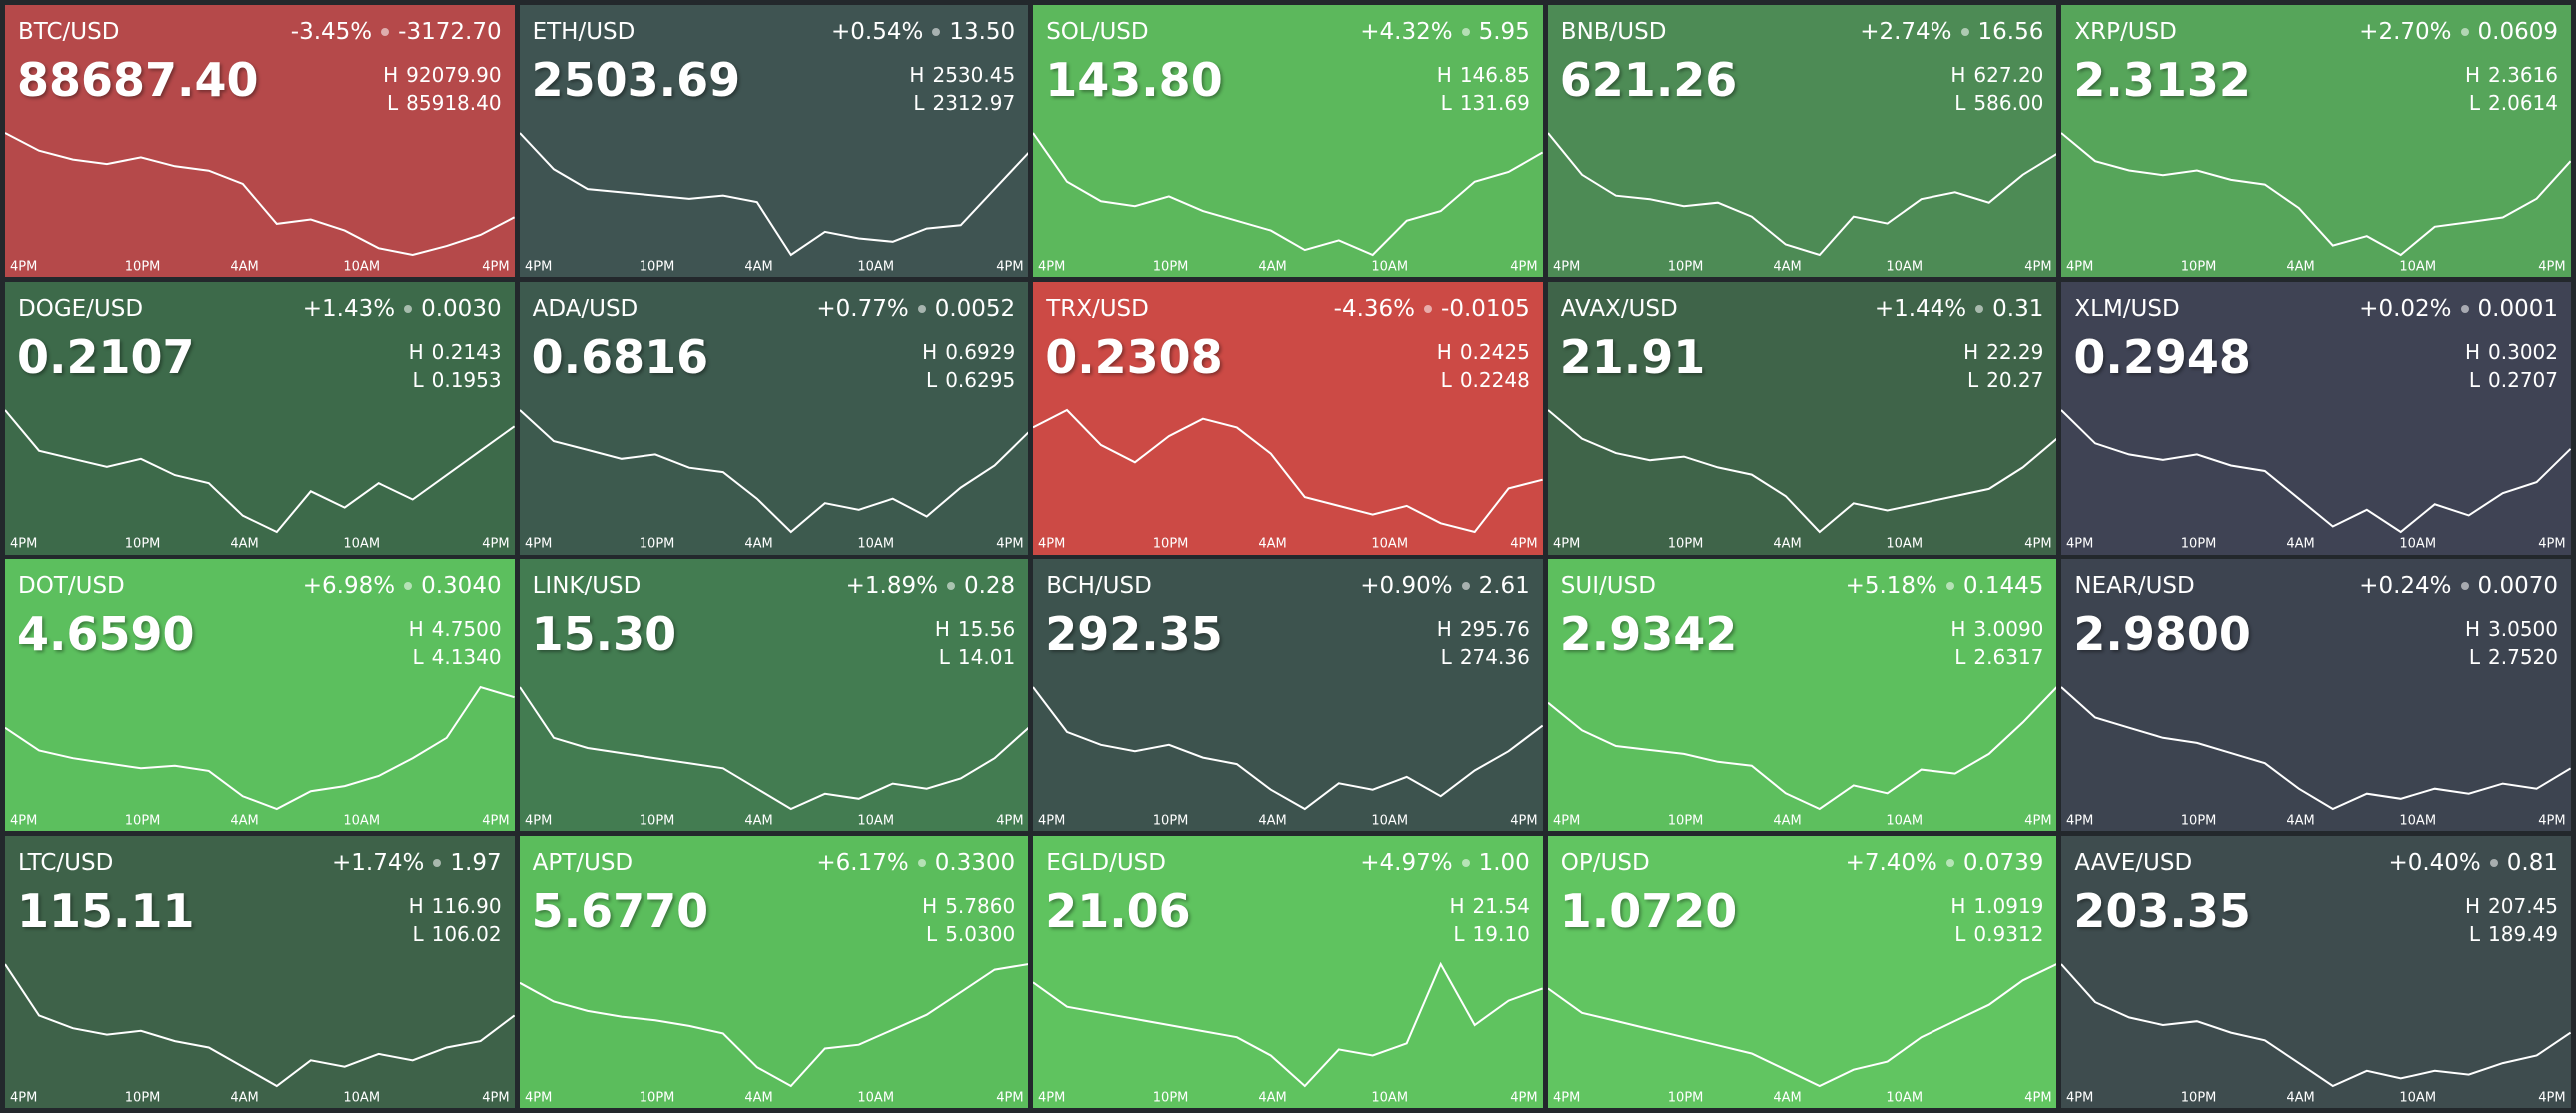 This screenshot has width=2576, height=1113. What do you see at coordinates (923, 32) in the screenshot?
I see `change-group: +0.54% 13.50` at bounding box center [923, 32].